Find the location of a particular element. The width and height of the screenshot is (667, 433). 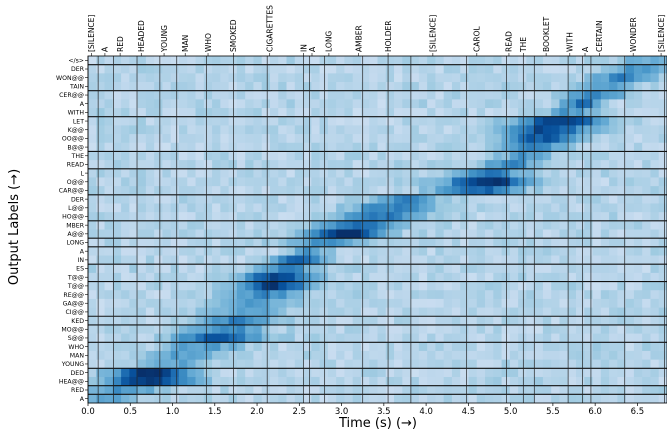

row-label: L is located at coordinates (83, 173).